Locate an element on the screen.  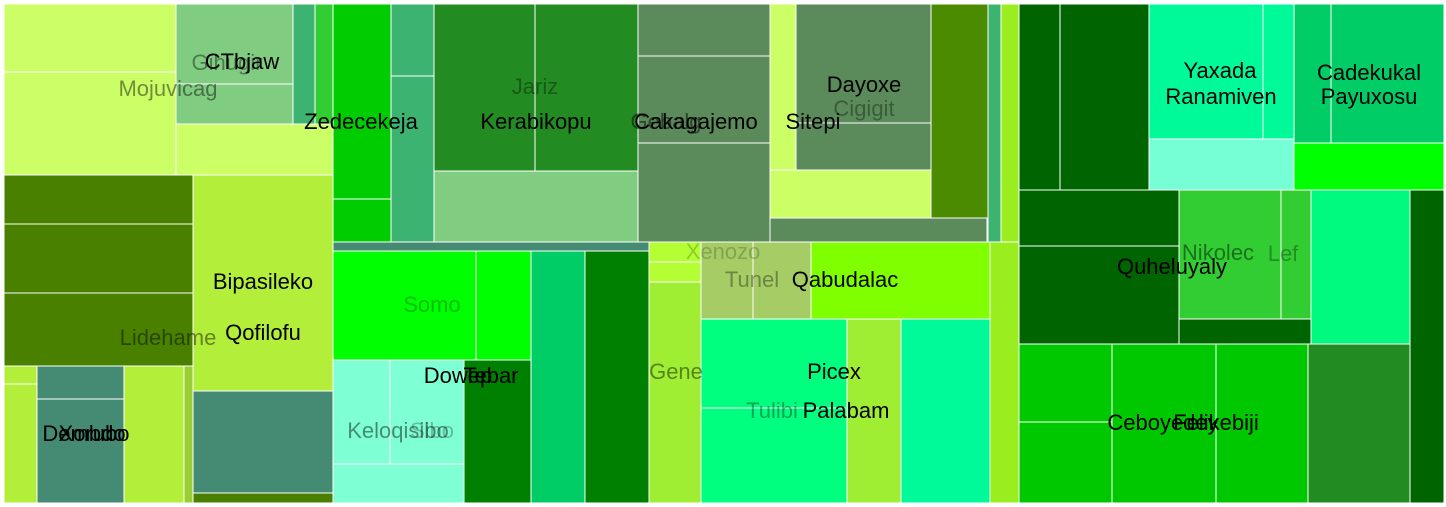
tile-label: Lef is located at coordinates (1283, 253).